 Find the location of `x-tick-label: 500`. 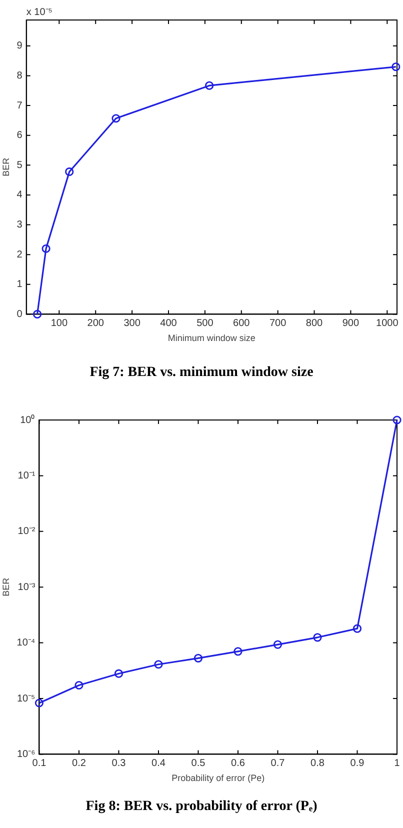

x-tick-label: 500 is located at coordinates (205, 323).